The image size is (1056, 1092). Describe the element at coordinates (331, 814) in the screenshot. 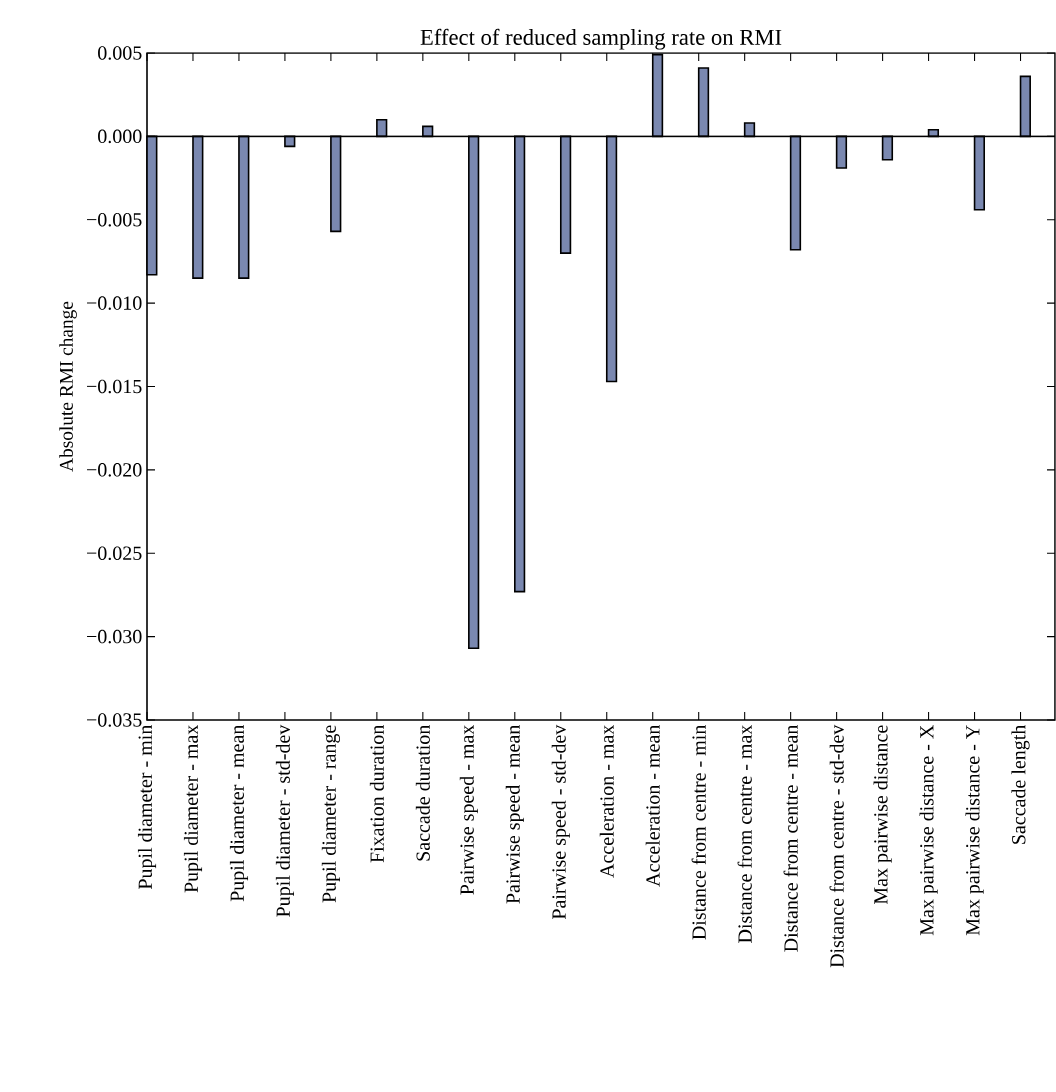

I see `x-tick-label: Pupil diameter - range` at that location.